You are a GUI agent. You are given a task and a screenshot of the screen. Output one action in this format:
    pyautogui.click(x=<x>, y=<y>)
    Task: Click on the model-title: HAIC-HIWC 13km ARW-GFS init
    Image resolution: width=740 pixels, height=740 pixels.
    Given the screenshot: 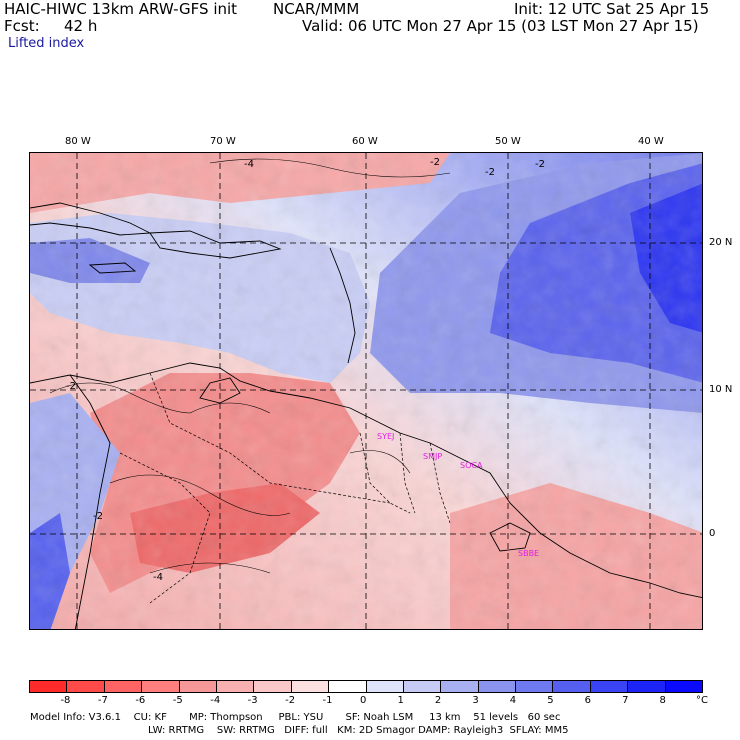 What is the action you would take?
    pyautogui.click(x=121, y=9)
    